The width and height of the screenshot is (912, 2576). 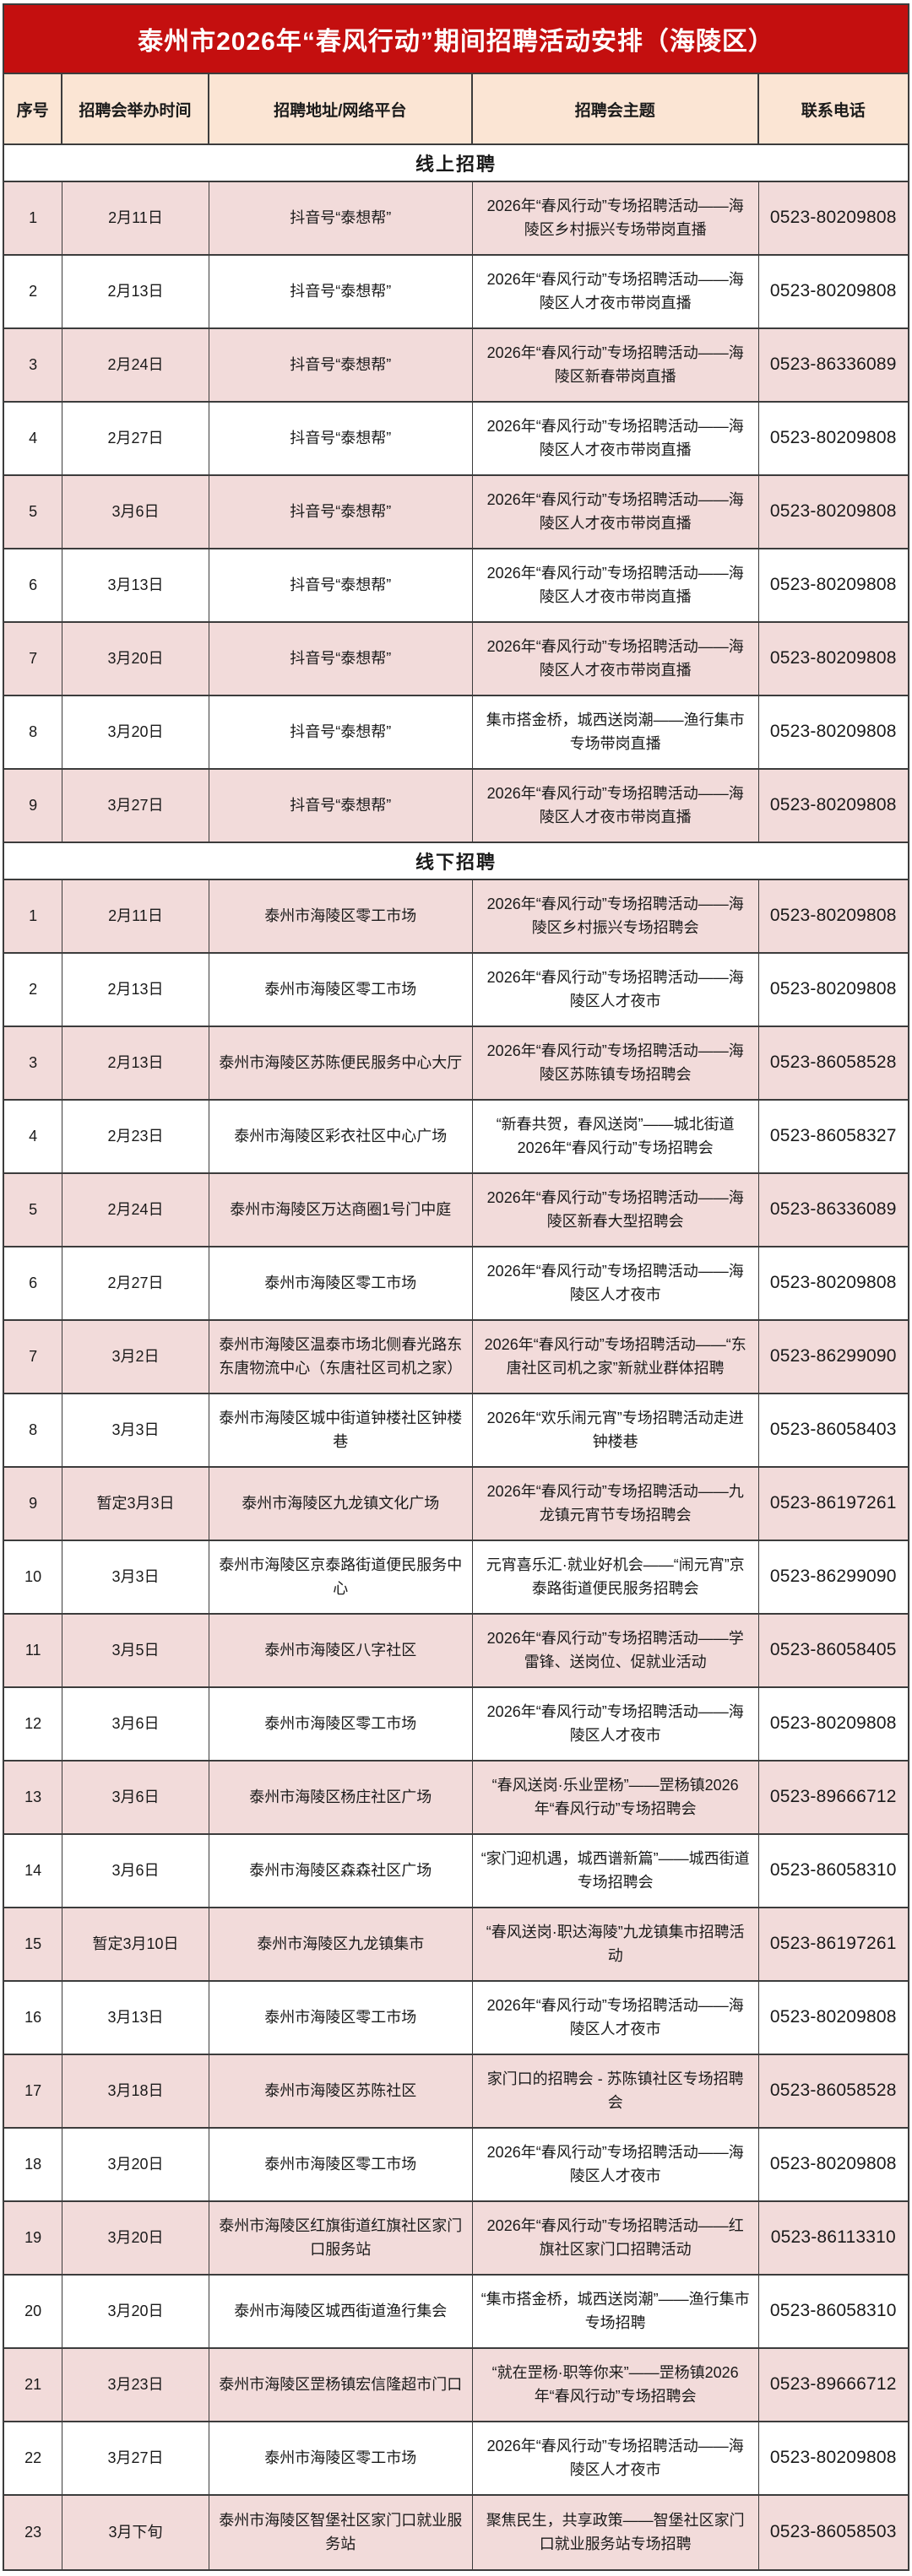 What do you see at coordinates (341, 2385) in the screenshot?
I see `cell-venue: 泰州市海陵区罡杨镇宏信隆超市门口` at bounding box center [341, 2385].